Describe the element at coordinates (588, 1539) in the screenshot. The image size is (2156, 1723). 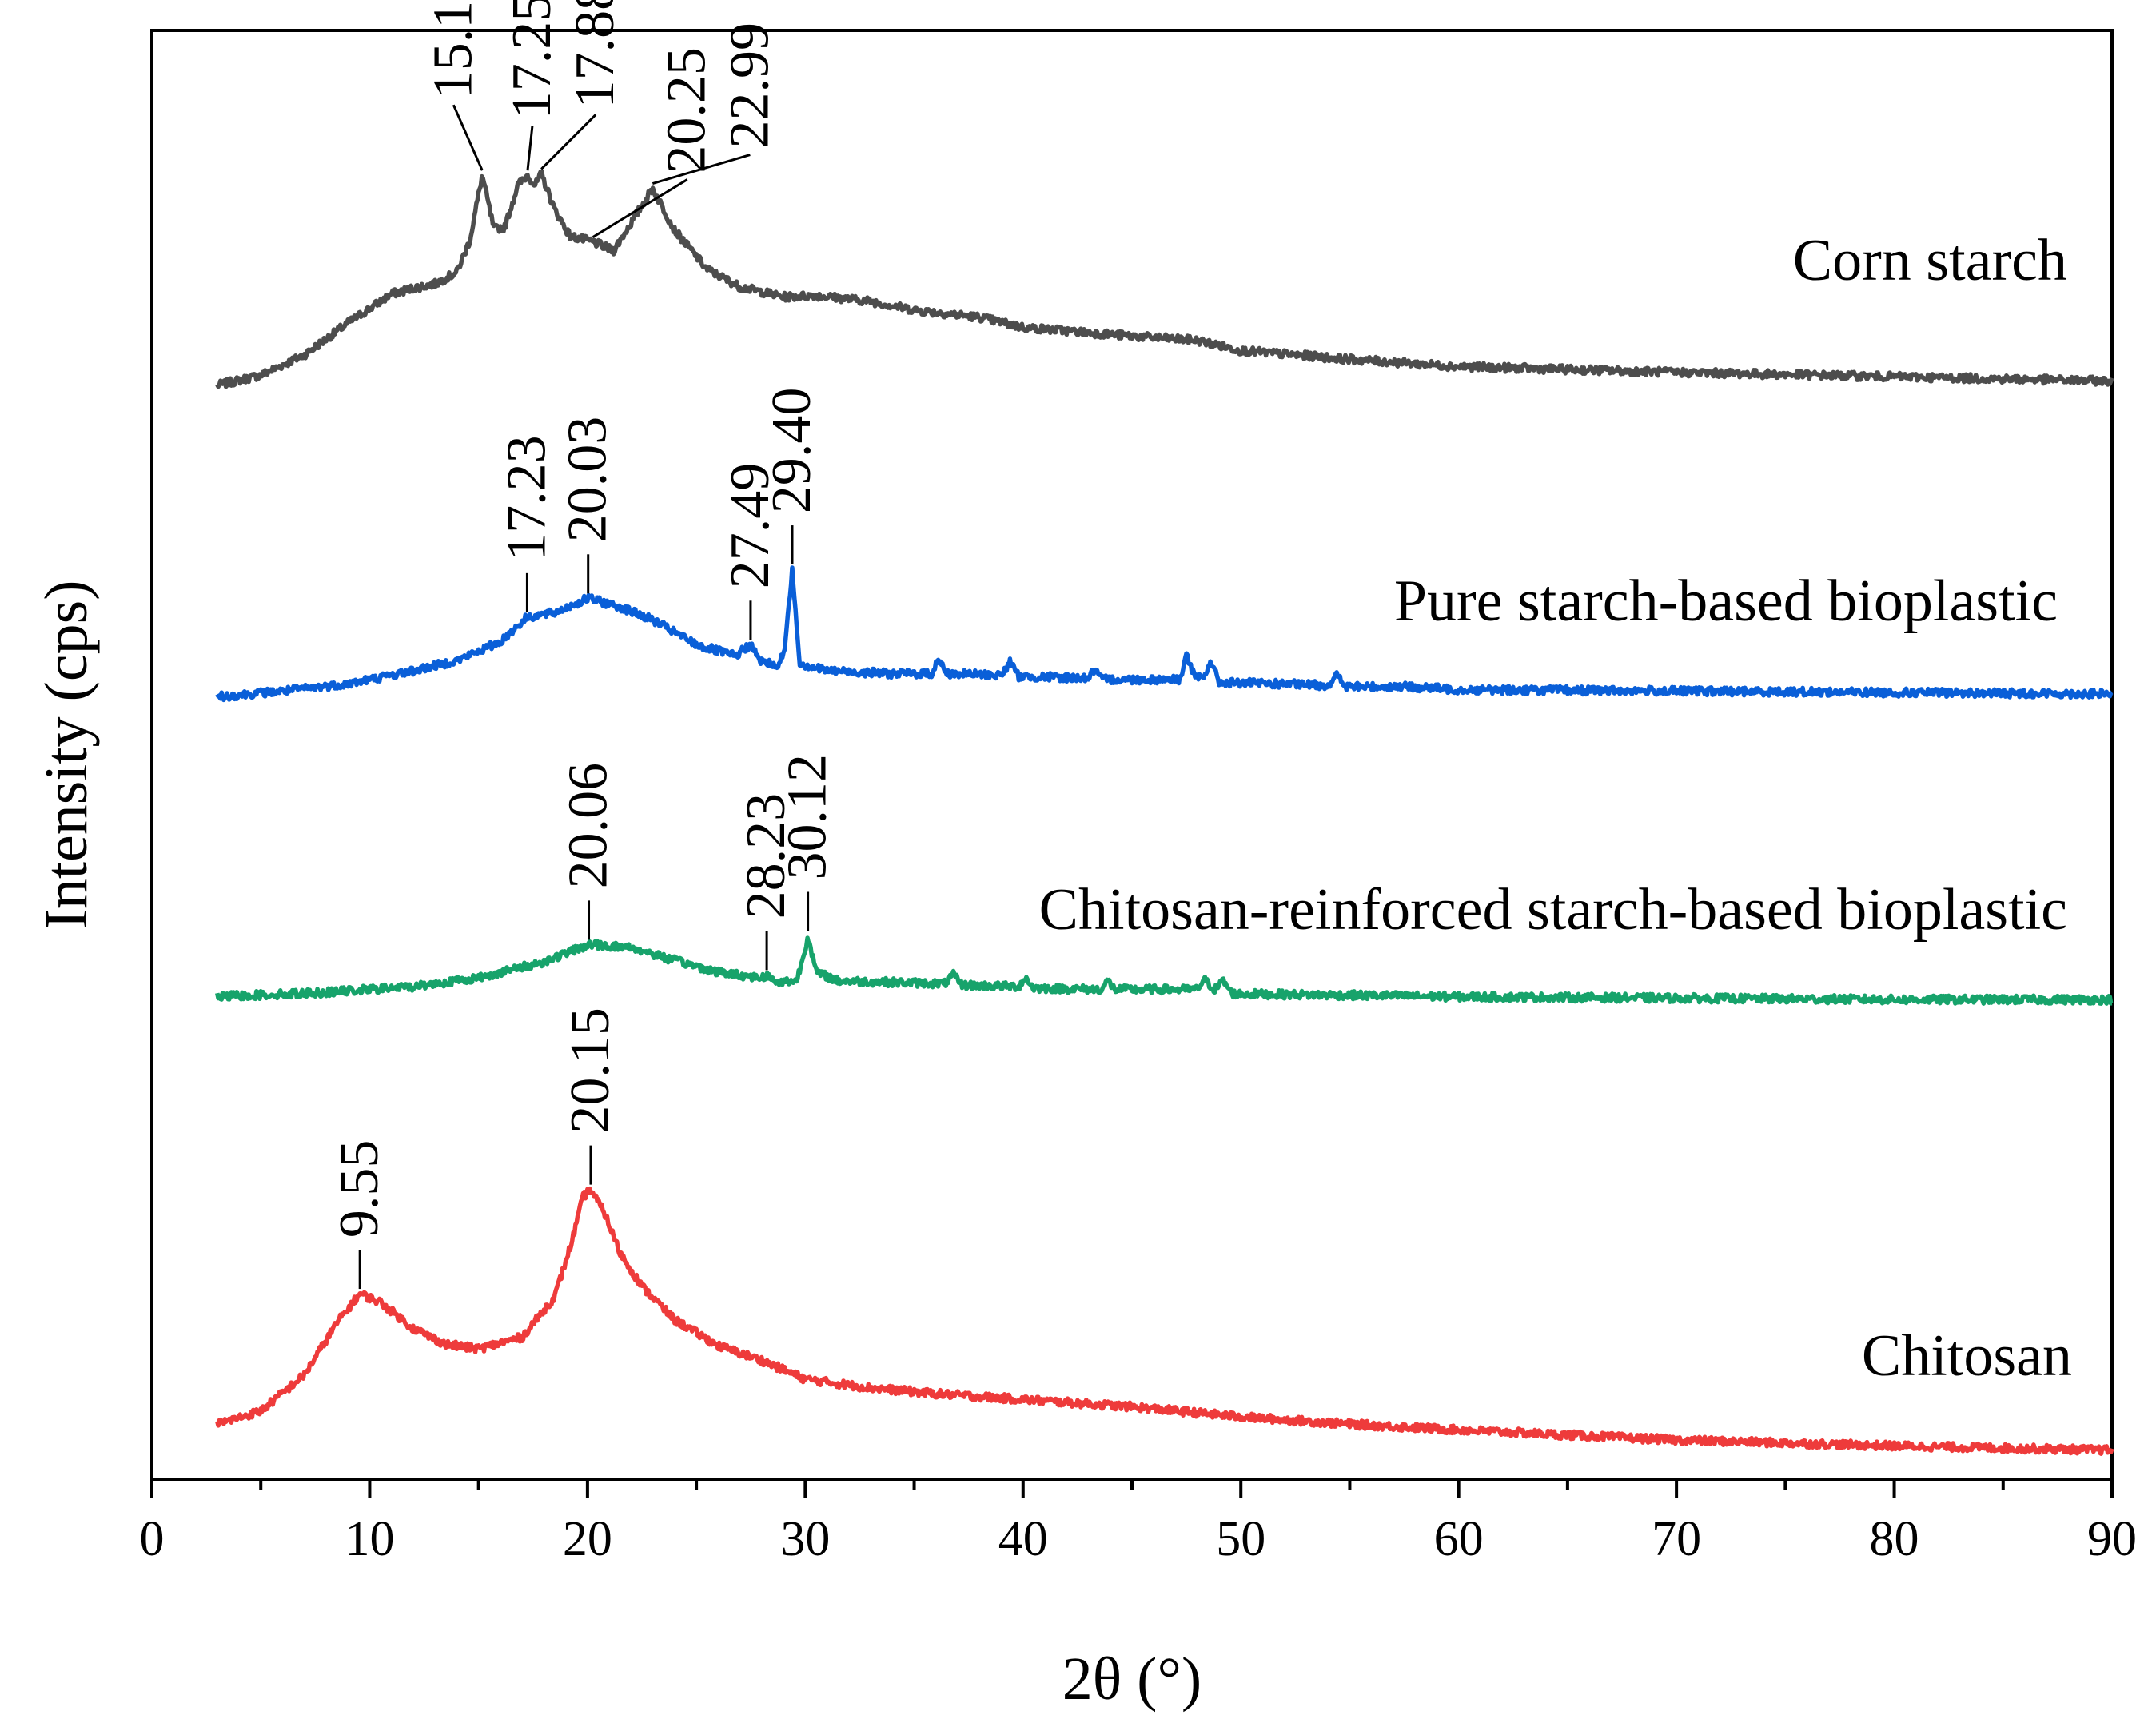
I see `x-tick-label: 20` at that location.